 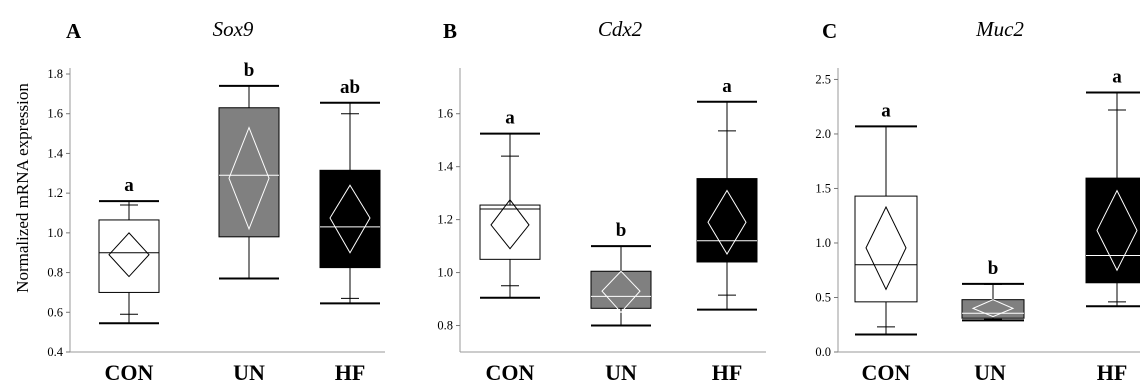 I want to click on gene-title: Sox9, so click(x=233, y=29).